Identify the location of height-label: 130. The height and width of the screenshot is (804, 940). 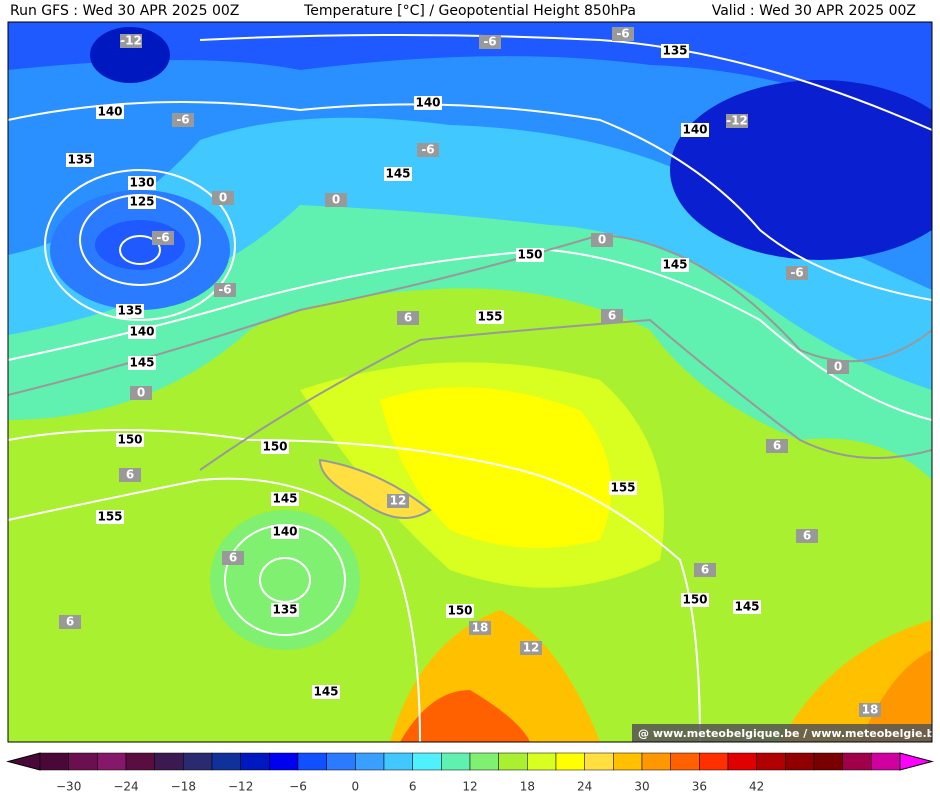
(141, 183).